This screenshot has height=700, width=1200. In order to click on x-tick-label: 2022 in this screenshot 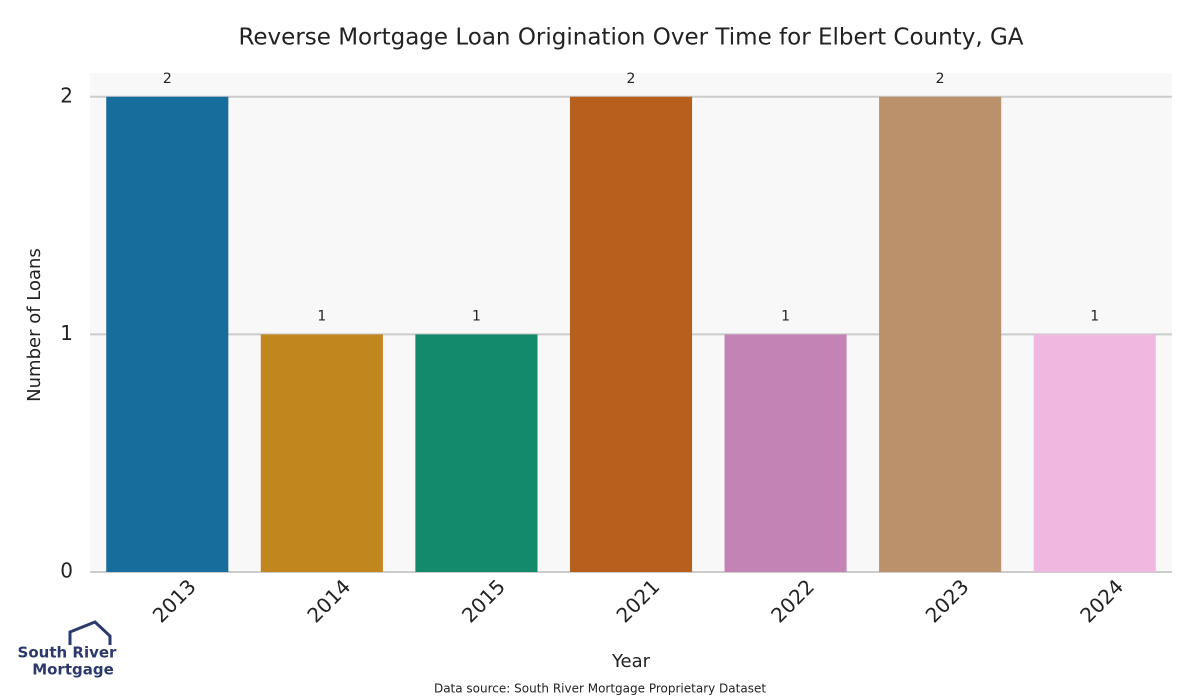, I will do `click(792, 600)`.